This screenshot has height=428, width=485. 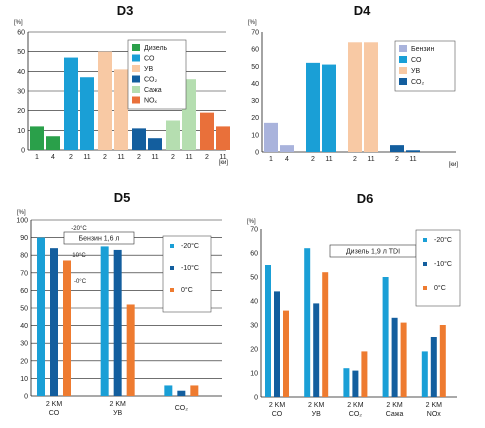 I want to click on legend-label: Бензин, so click(x=422, y=49).